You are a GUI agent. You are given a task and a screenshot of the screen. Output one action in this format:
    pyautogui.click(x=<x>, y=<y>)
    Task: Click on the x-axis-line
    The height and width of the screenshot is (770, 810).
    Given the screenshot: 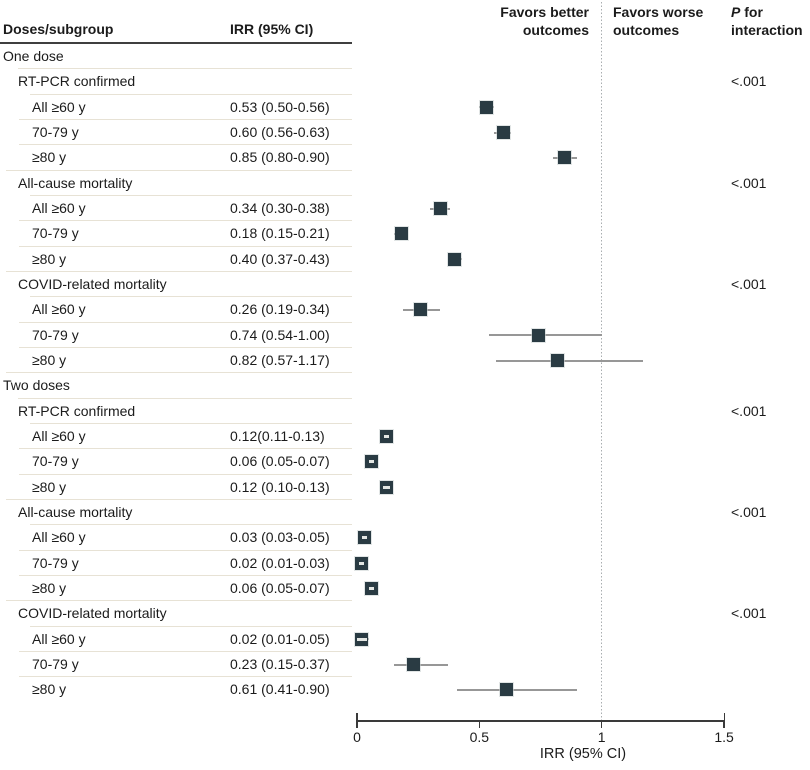 What is the action you would take?
    pyautogui.click(x=541, y=721)
    